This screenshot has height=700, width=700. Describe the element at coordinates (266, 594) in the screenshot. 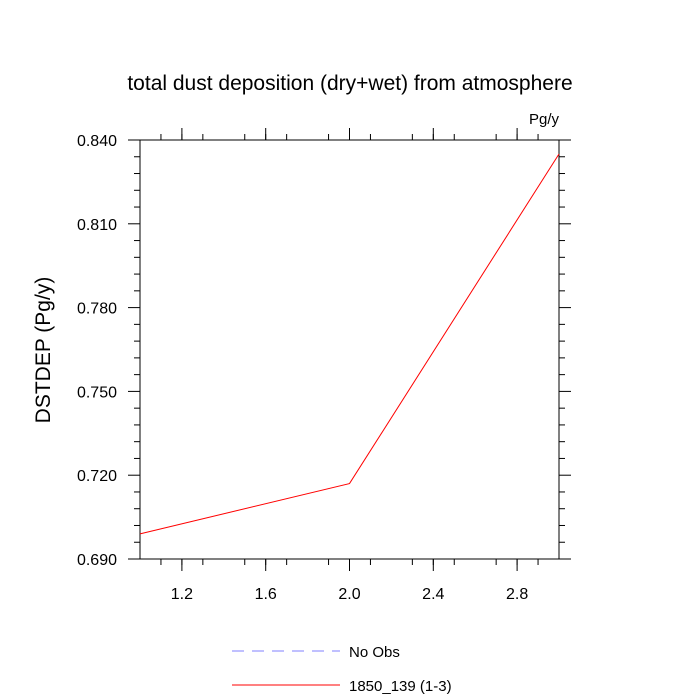

I see `x-tick-label: 1.6` at that location.